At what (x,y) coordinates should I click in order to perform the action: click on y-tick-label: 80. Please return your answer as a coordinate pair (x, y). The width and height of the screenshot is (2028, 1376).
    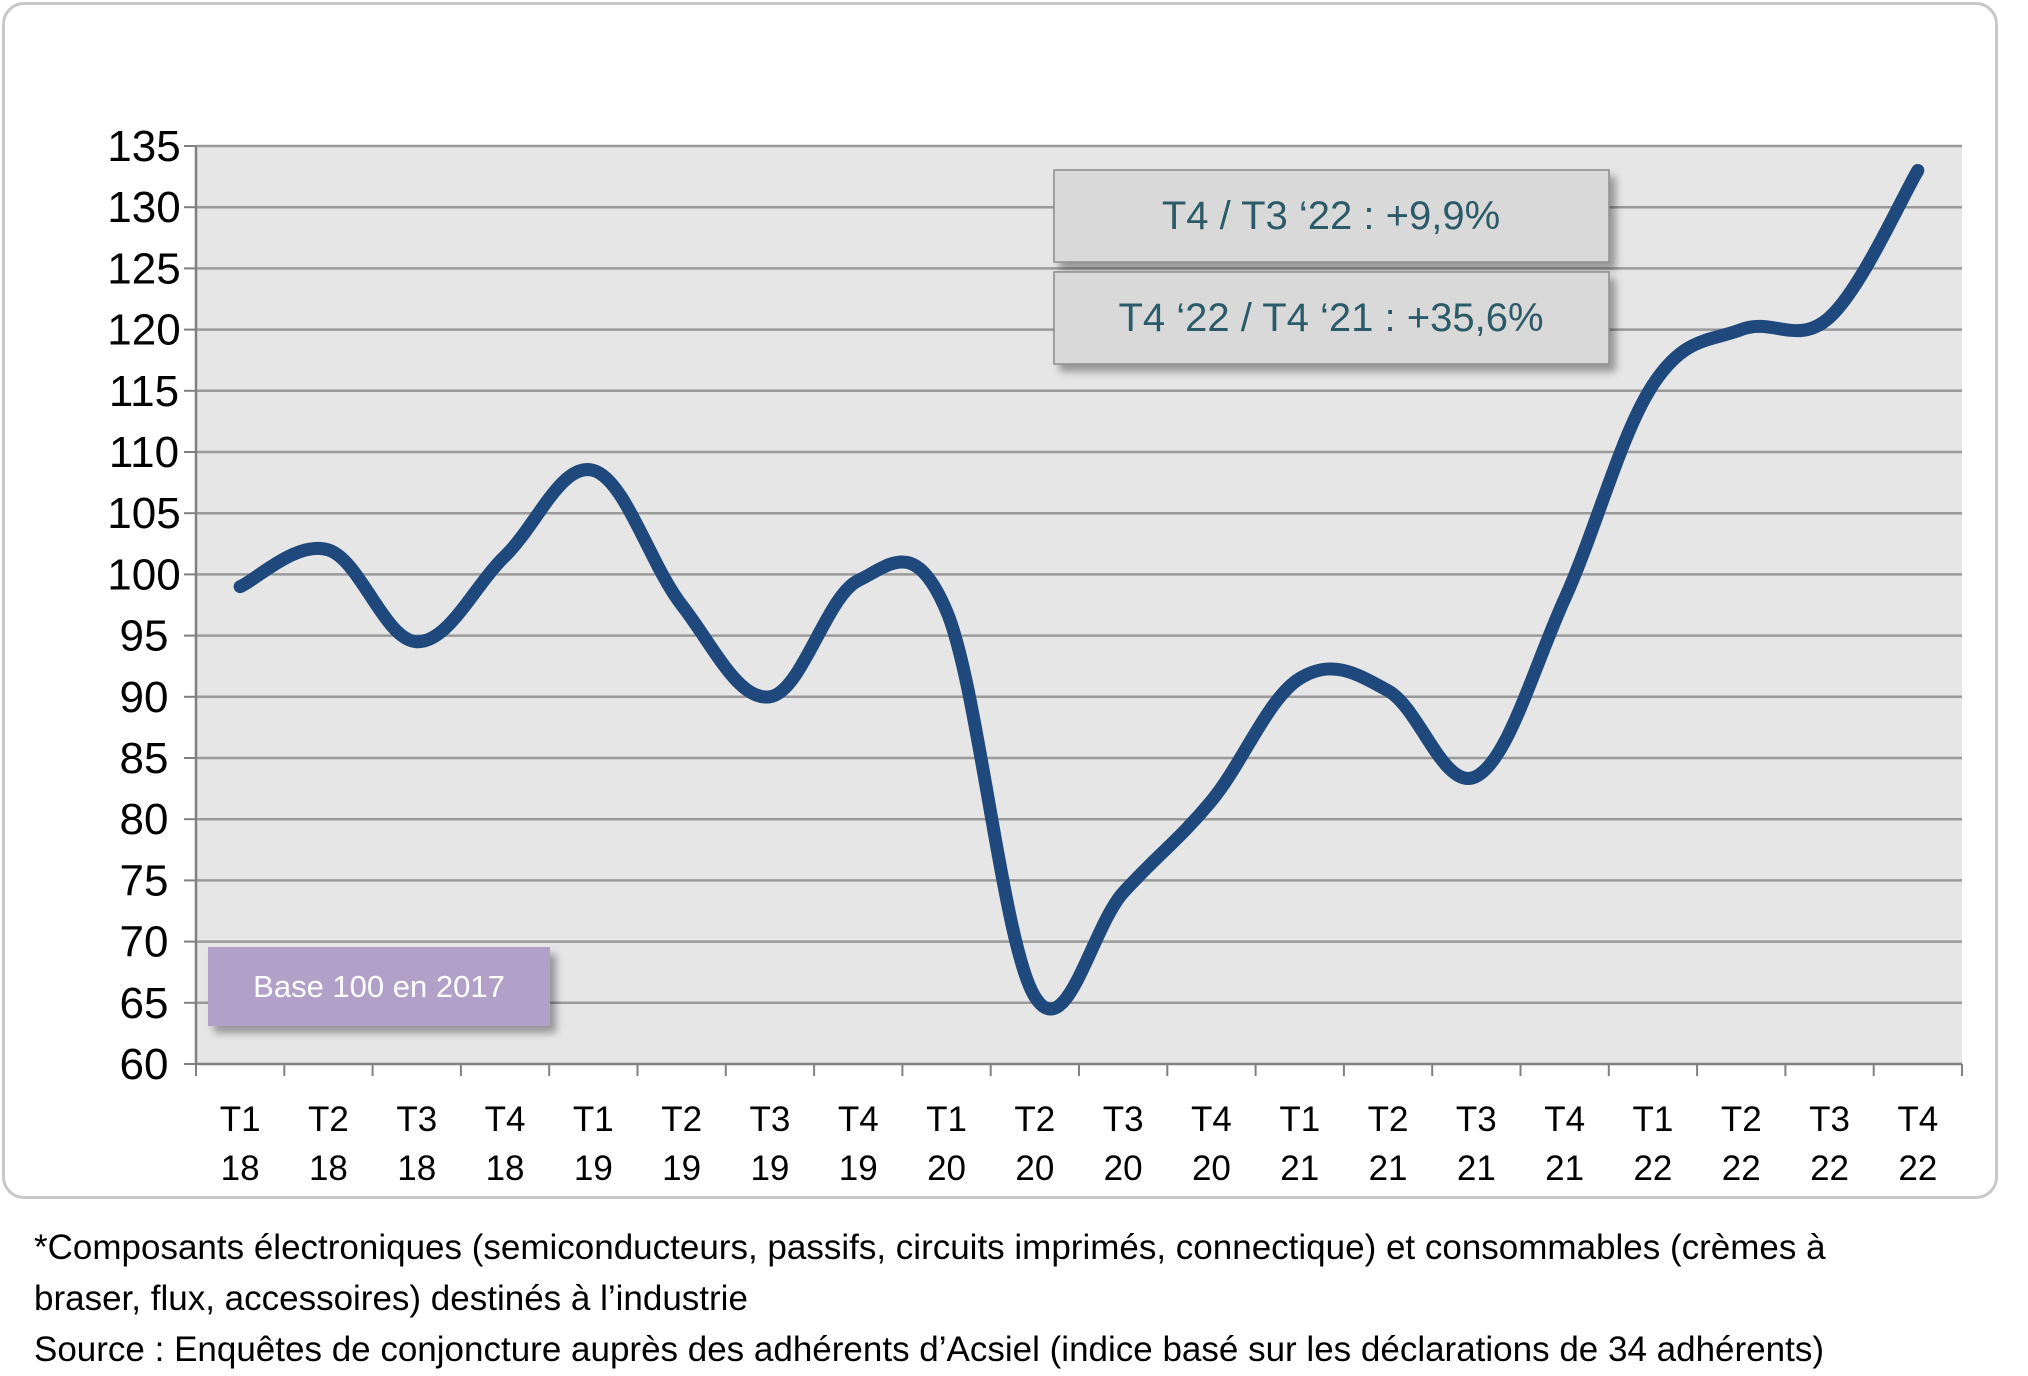
    Looking at the image, I should click on (144, 819).